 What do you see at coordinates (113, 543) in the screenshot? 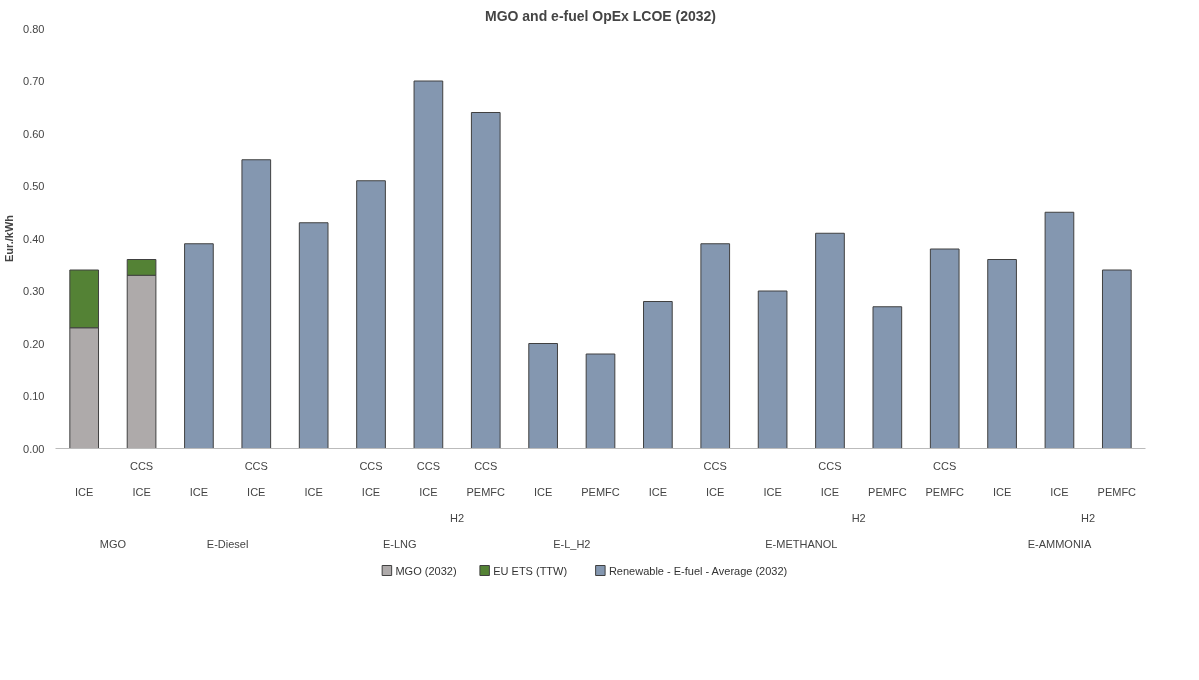
I see `text: MGO` at bounding box center [113, 543].